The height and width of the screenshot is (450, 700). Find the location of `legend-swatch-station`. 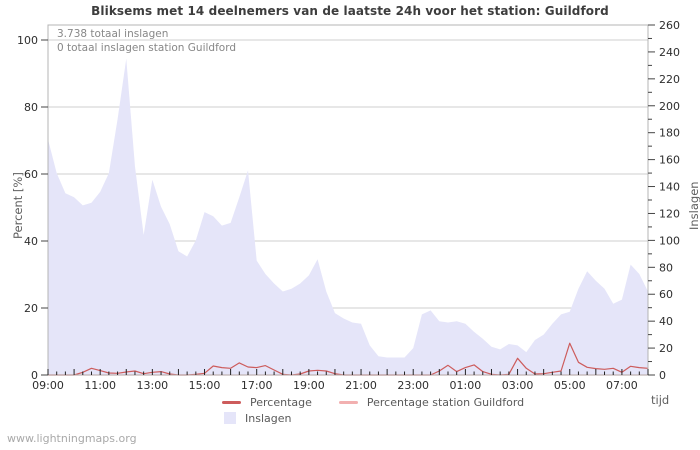

legend-swatch-station is located at coordinates (348, 402).